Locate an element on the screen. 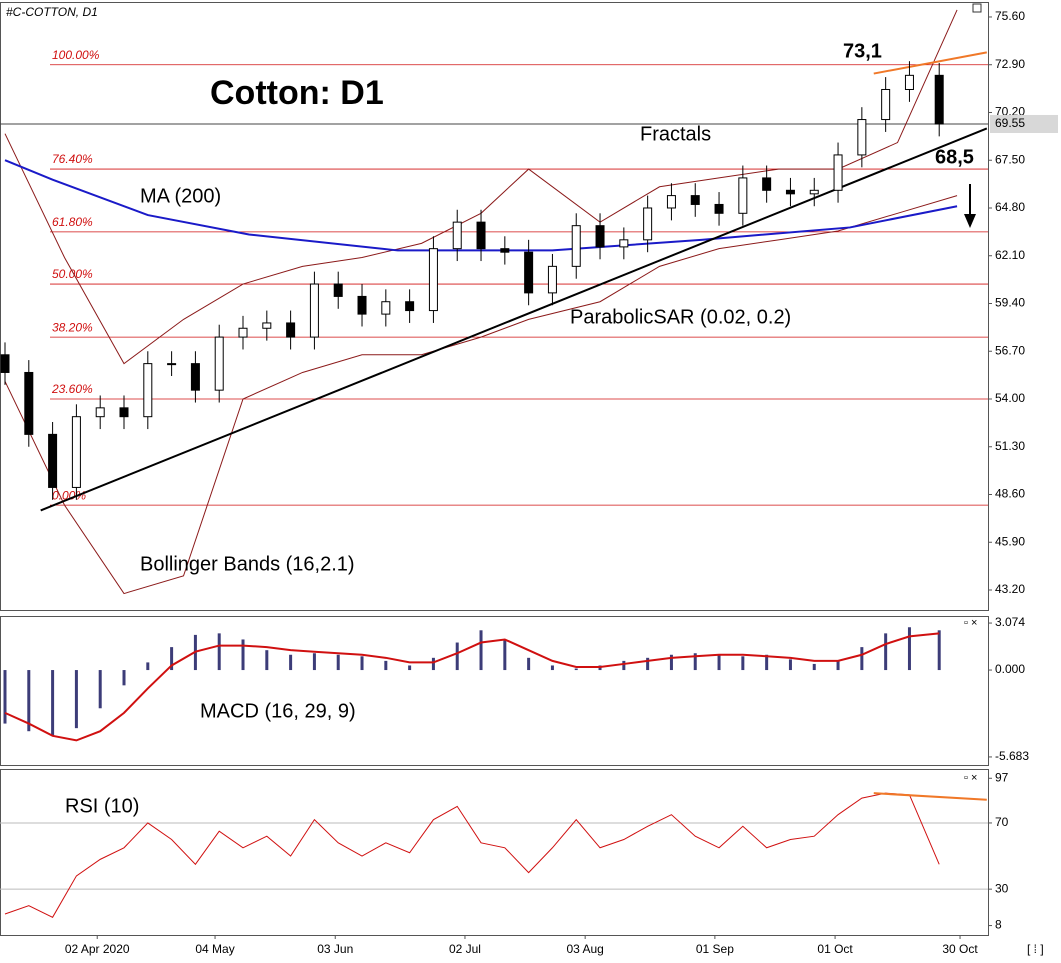 This screenshot has width=1061, height=963. fib-label: 61.80% is located at coordinates (72, 222).